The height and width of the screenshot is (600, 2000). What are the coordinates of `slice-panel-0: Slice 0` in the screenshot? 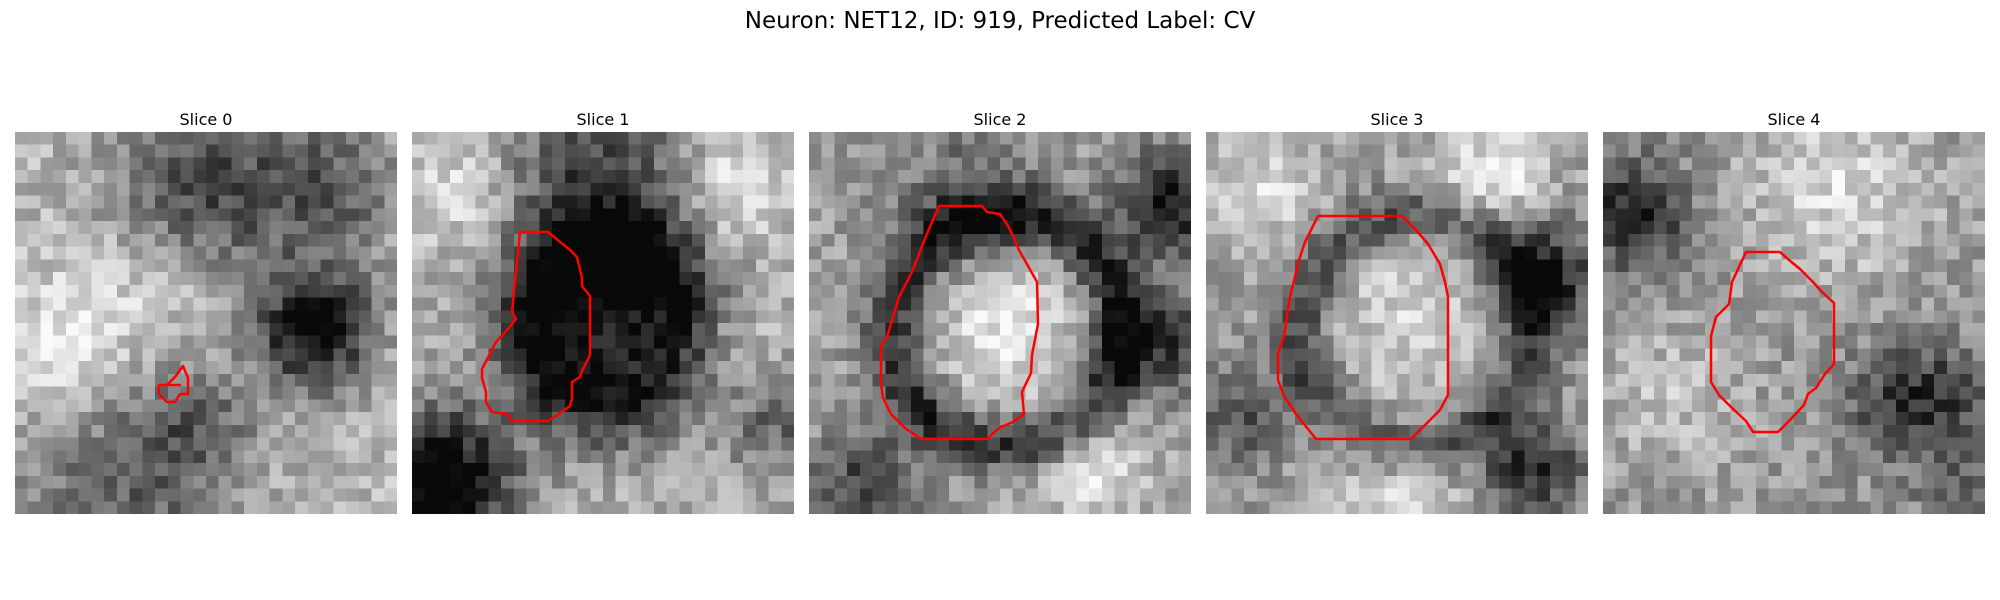 It's located at (206, 311).